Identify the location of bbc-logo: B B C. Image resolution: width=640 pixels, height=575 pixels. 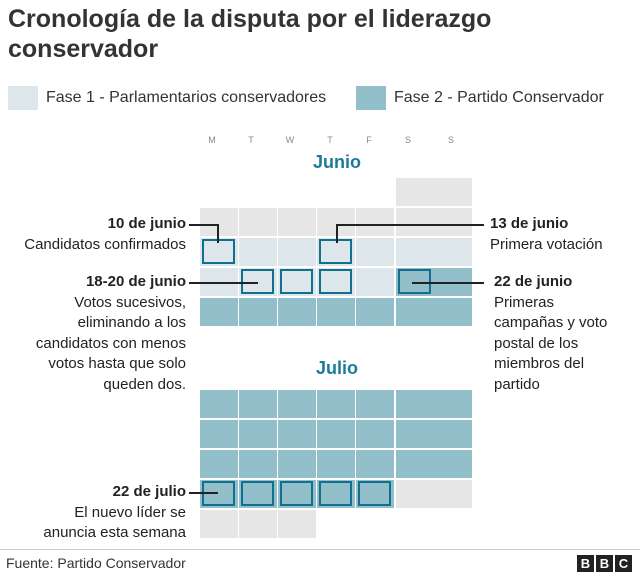
(604, 563).